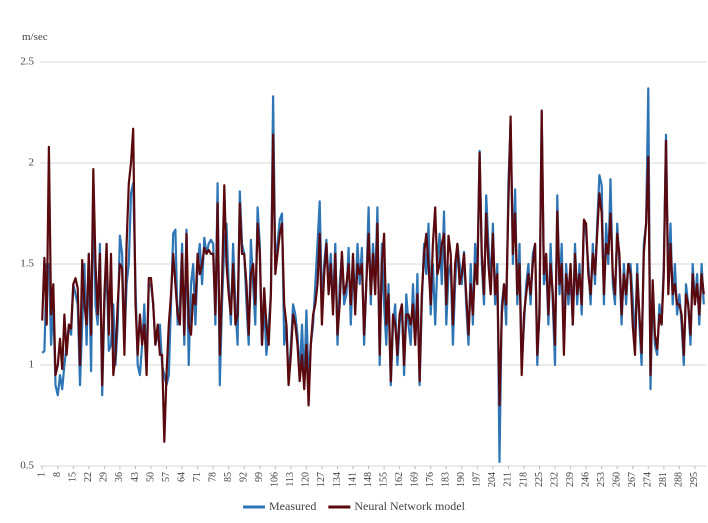  Describe the element at coordinates (508, 479) in the screenshot. I see `x-tick-label: 211` at that location.